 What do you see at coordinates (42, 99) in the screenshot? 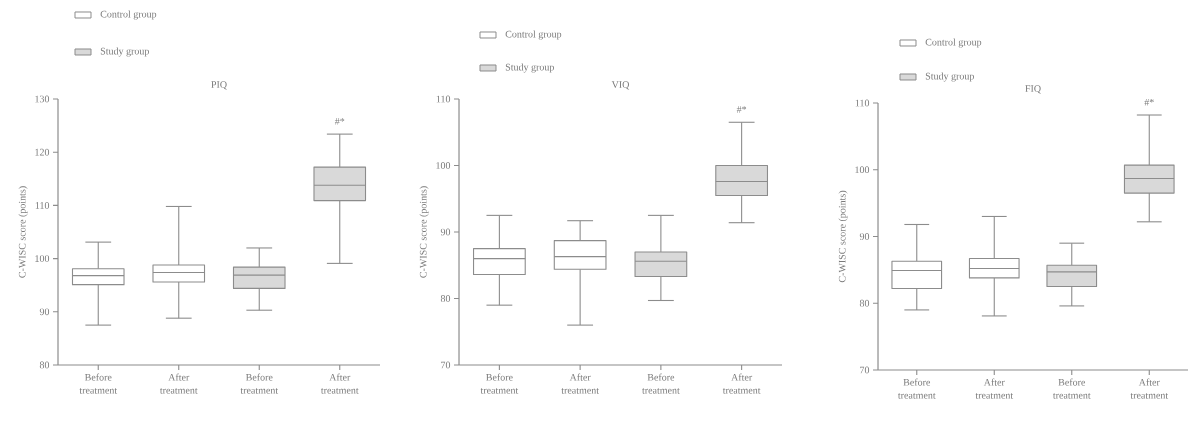
I see `y-tick-label: 130` at bounding box center [42, 99].